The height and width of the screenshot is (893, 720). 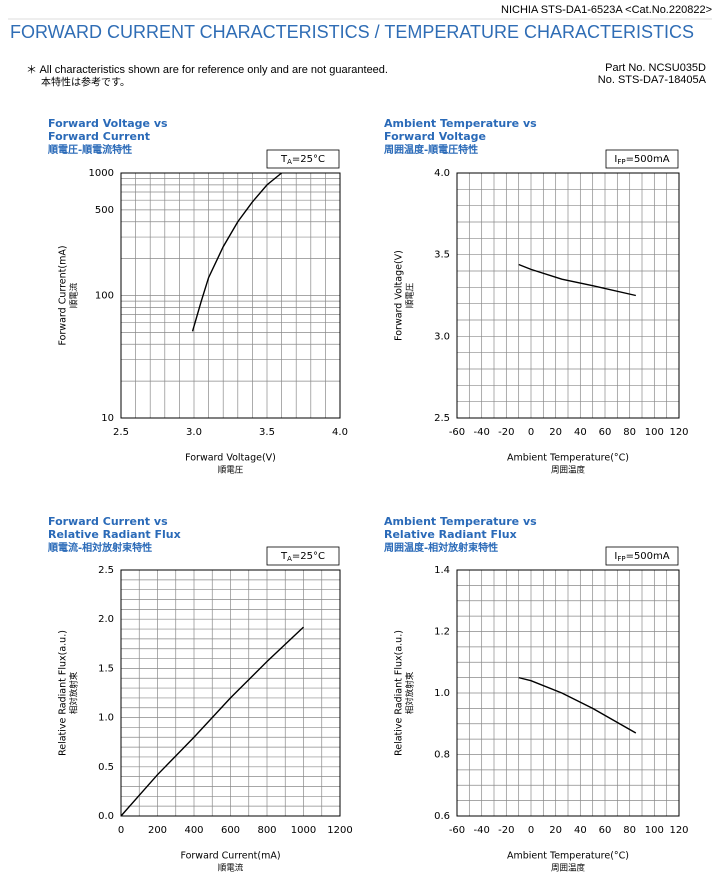 What do you see at coordinates (194, 432) in the screenshot?
I see `x-tick-label: 3.0` at bounding box center [194, 432].